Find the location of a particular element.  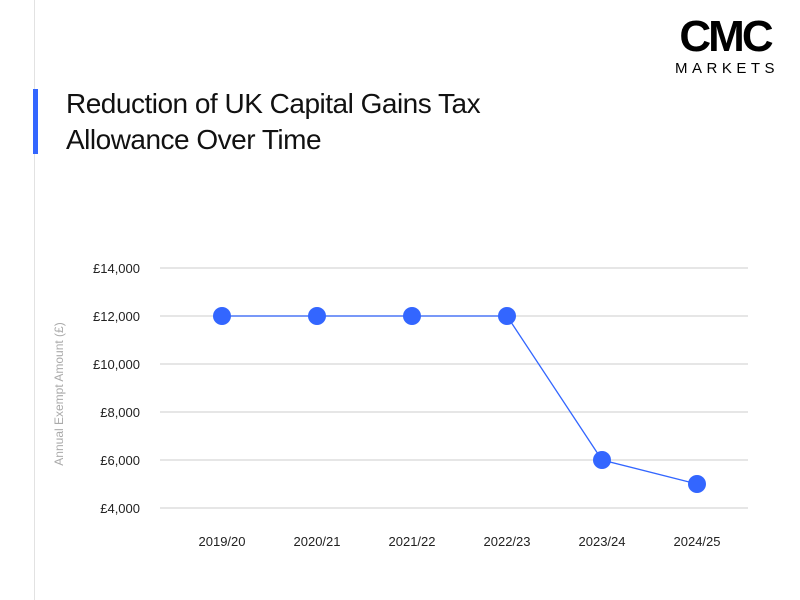

x-tick-label: 2022/23 is located at coordinates (507, 541).